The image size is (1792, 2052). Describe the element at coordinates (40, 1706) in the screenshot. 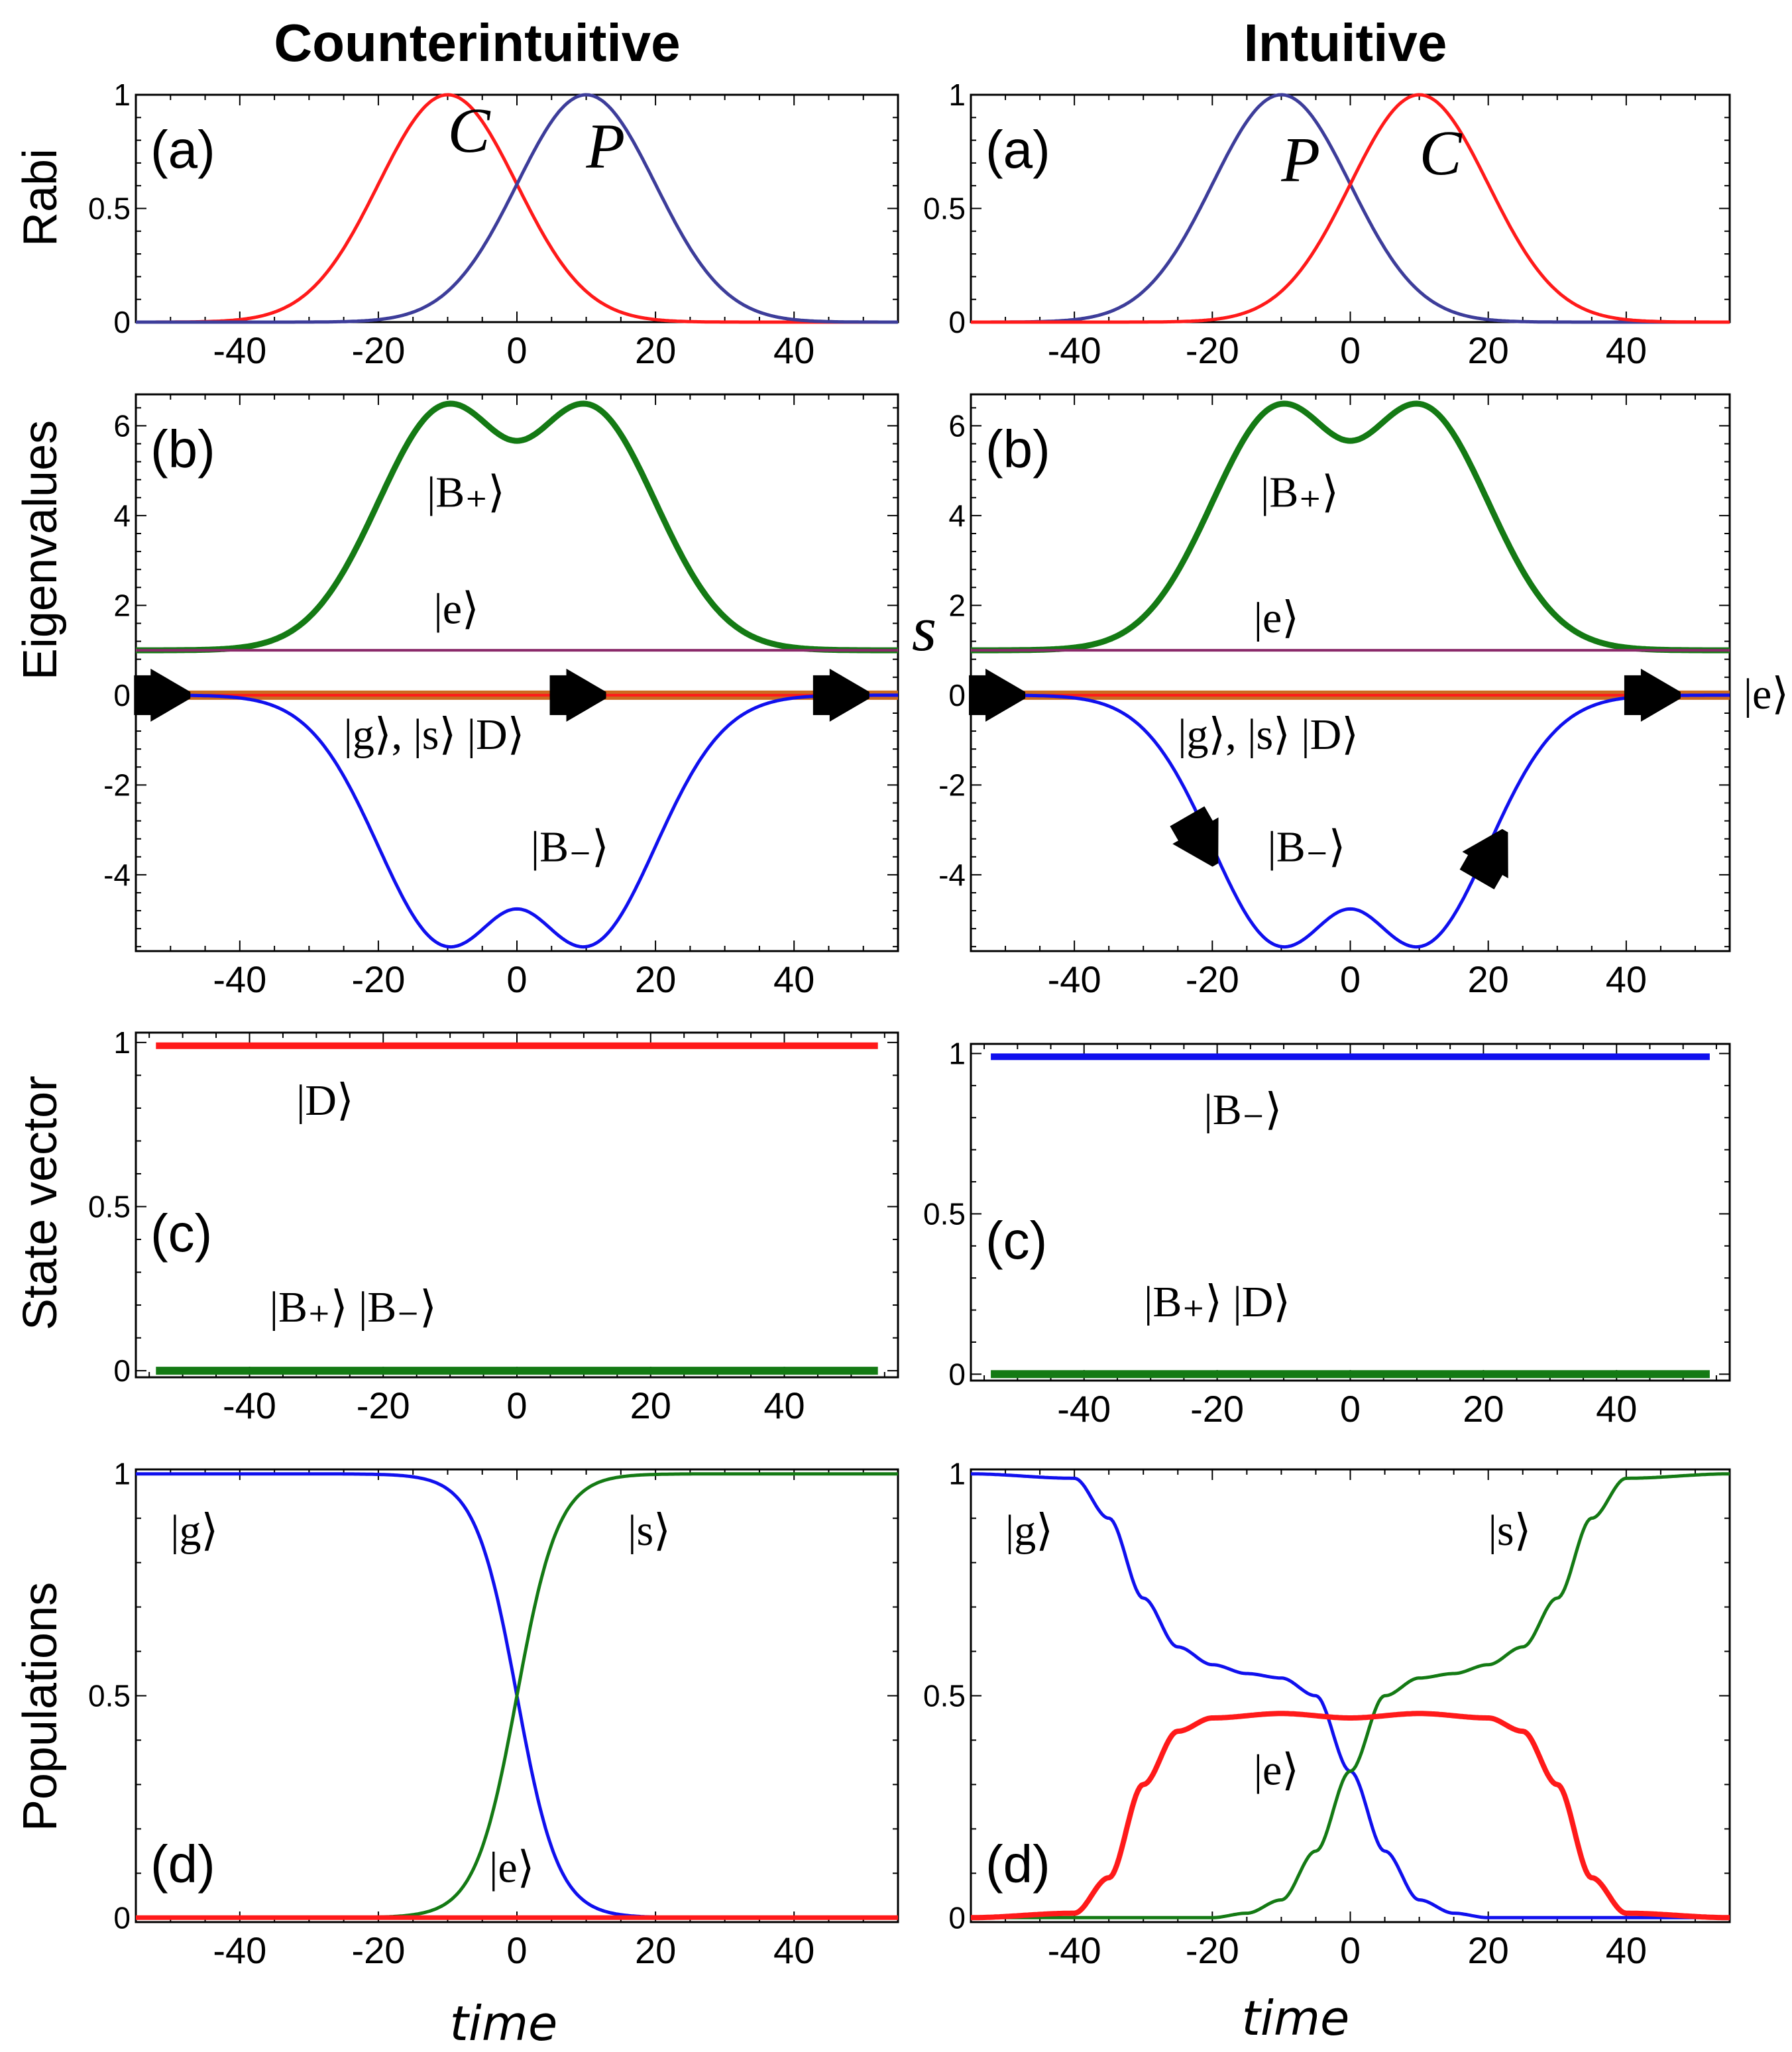

I see `row-label-populations: Populations` at that location.